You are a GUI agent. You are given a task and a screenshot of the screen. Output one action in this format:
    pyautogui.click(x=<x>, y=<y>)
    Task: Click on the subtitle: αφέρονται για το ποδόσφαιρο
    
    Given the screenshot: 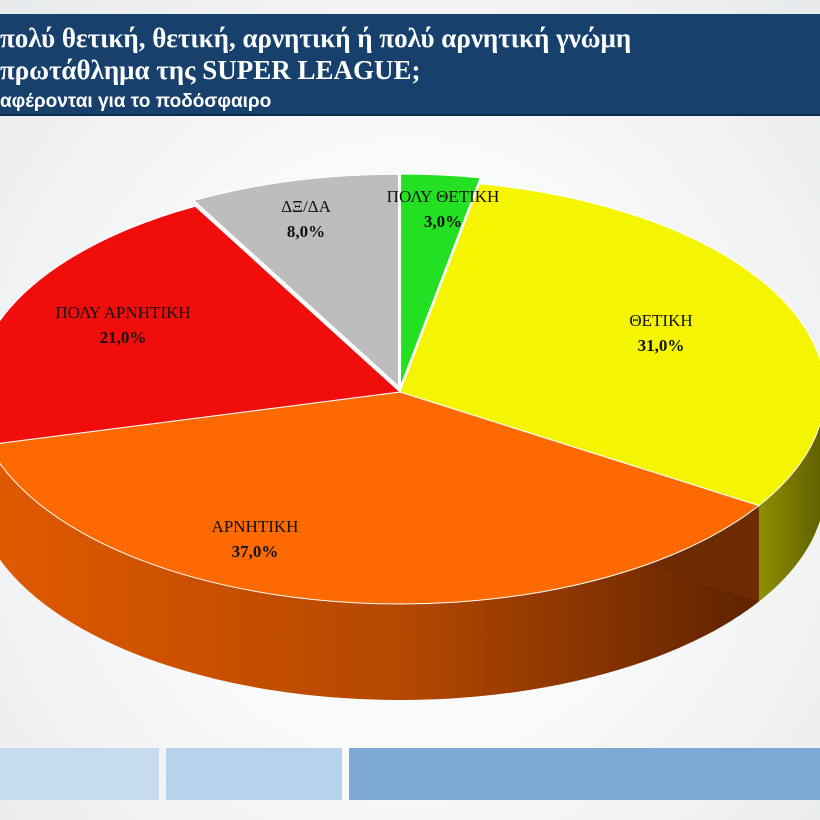 What is the action you would take?
    pyautogui.click(x=136, y=101)
    